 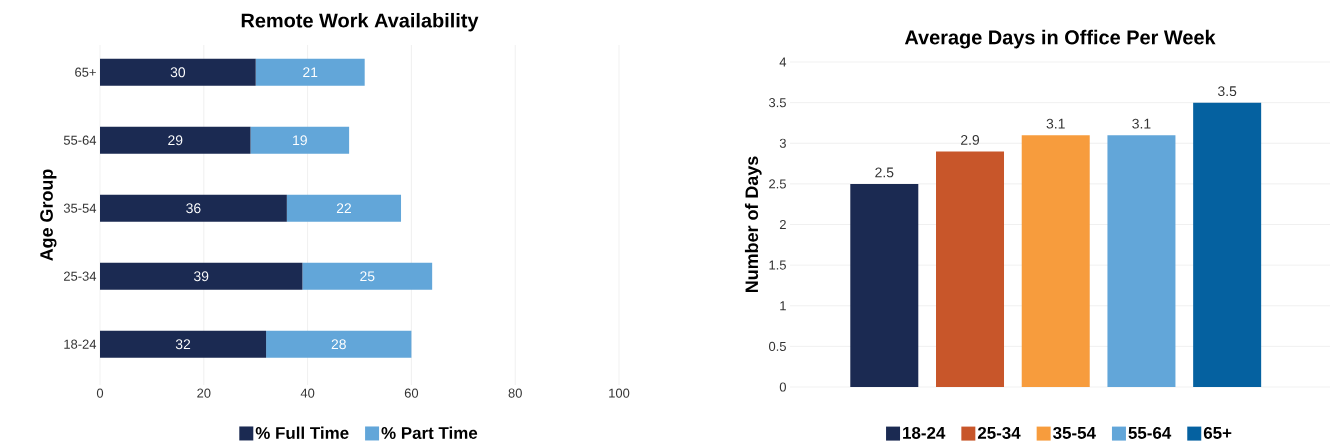 I want to click on y-tick-label: 35-54, so click(x=80, y=208).